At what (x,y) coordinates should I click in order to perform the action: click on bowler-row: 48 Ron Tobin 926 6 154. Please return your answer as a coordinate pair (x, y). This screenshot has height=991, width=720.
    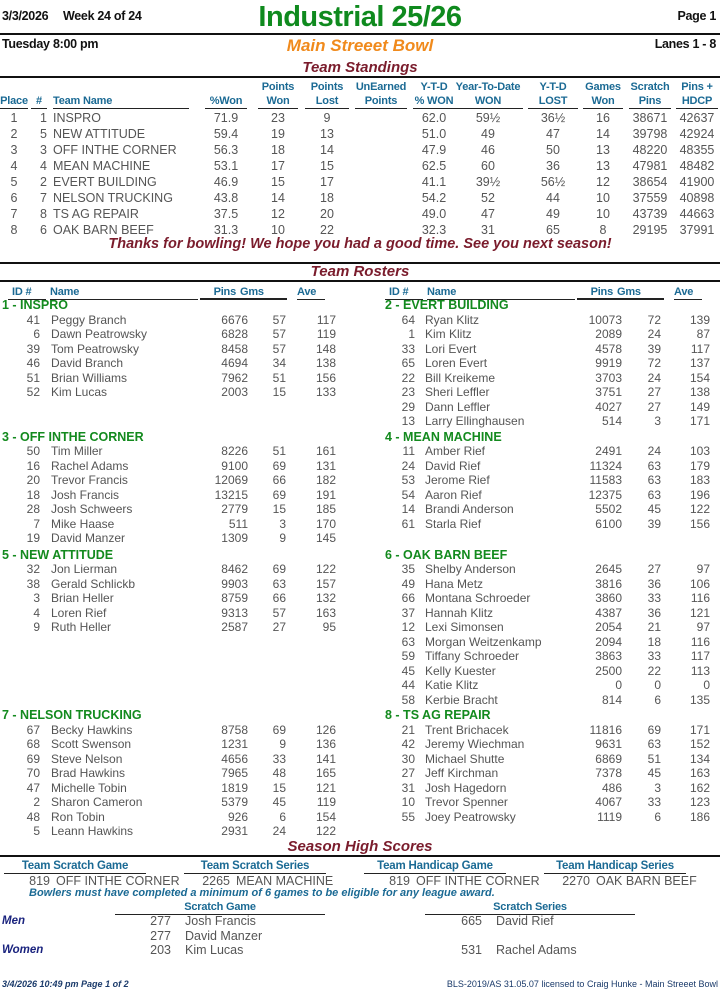
    Looking at the image, I should click on (168, 817).